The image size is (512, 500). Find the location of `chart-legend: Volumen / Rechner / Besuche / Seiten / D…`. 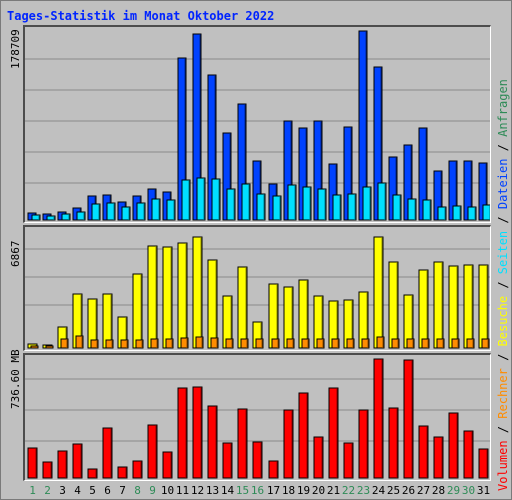

chart-legend: Volumen / Rechner / Besuche / Seiten / D… is located at coordinates (503, 285).